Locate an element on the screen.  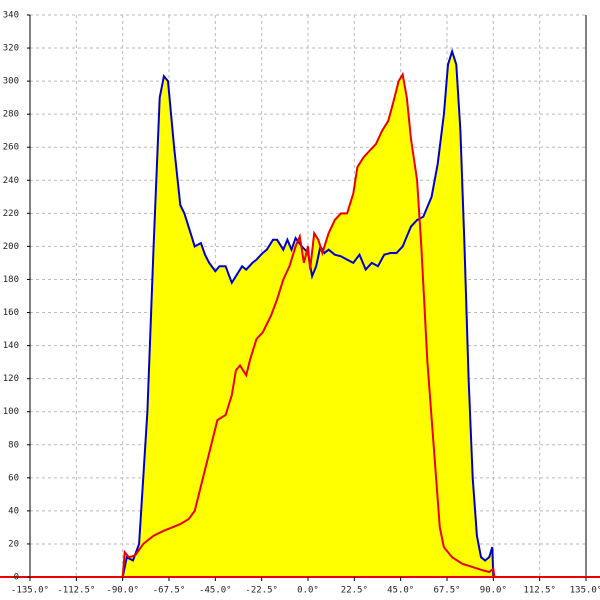
y-tick-label: 140 is located at coordinates (11, 346).